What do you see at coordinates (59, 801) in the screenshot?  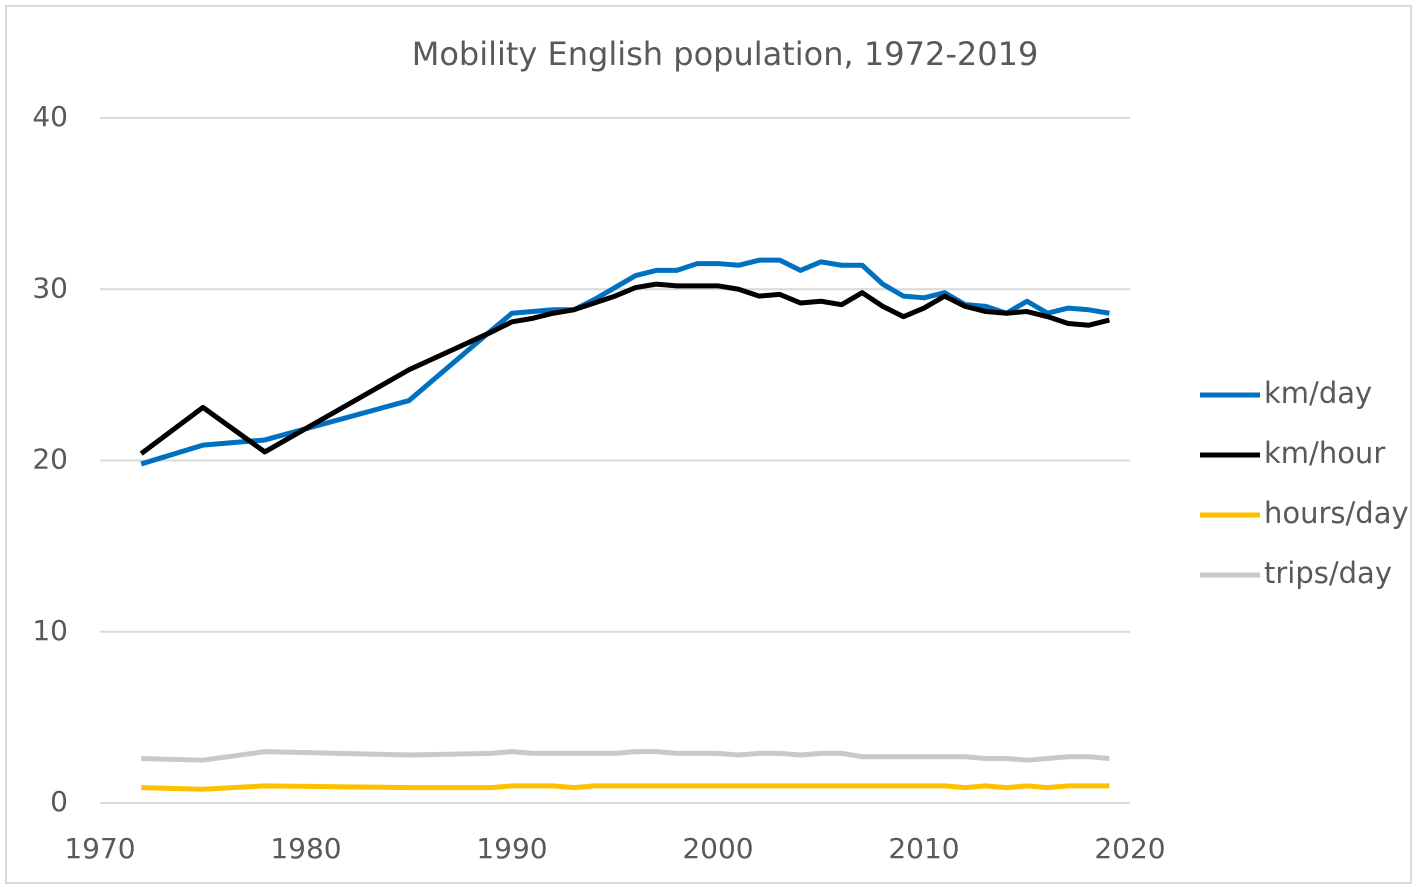 I see `y-tick-label: 0` at bounding box center [59, 801].